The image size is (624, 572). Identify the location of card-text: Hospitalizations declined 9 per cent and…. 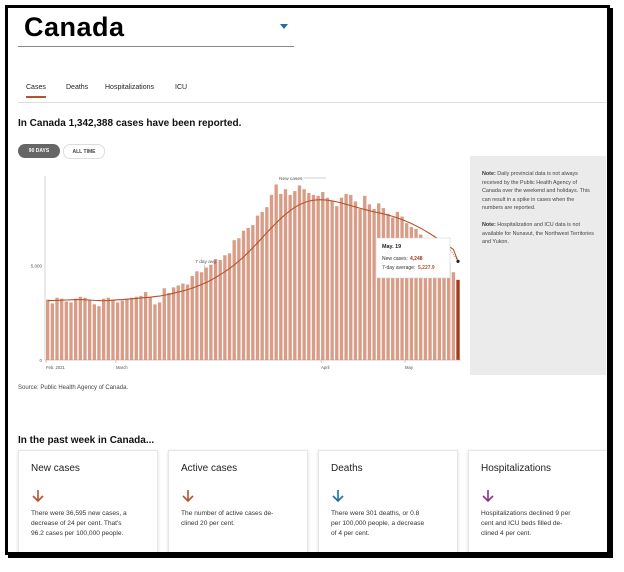
(539, 524).